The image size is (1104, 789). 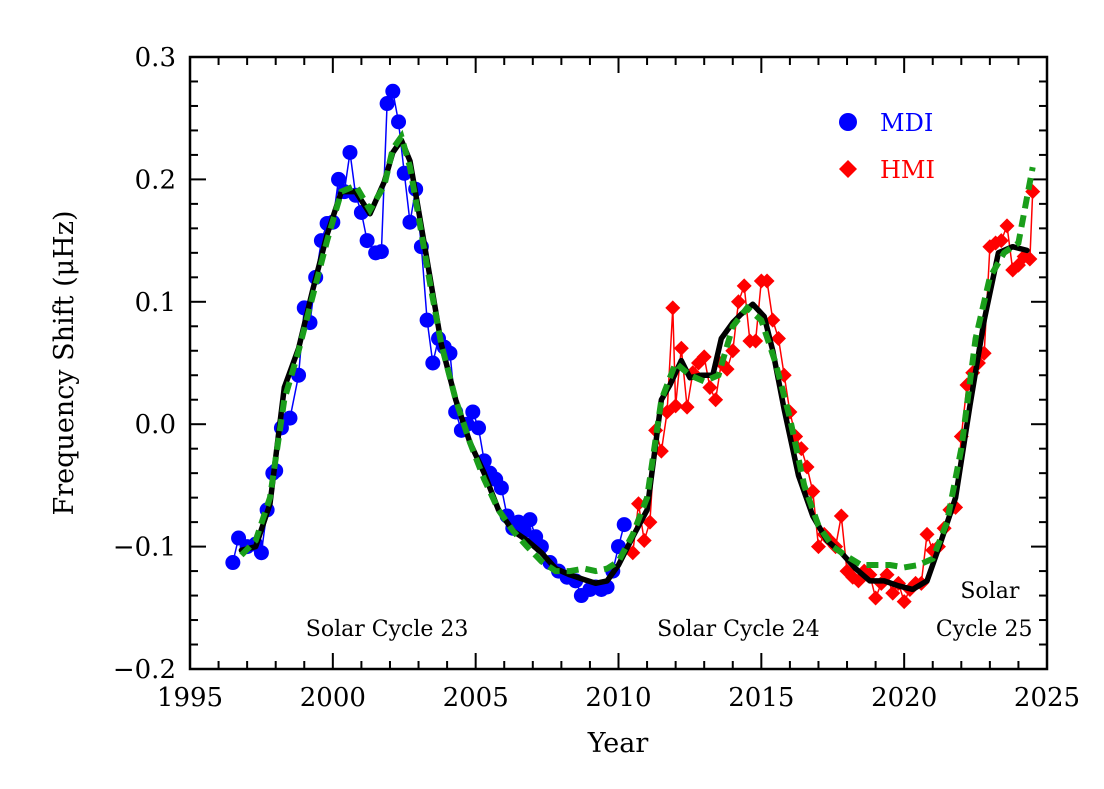 I want to click on x-tick-label: 2005, so click(x=476, y=698).